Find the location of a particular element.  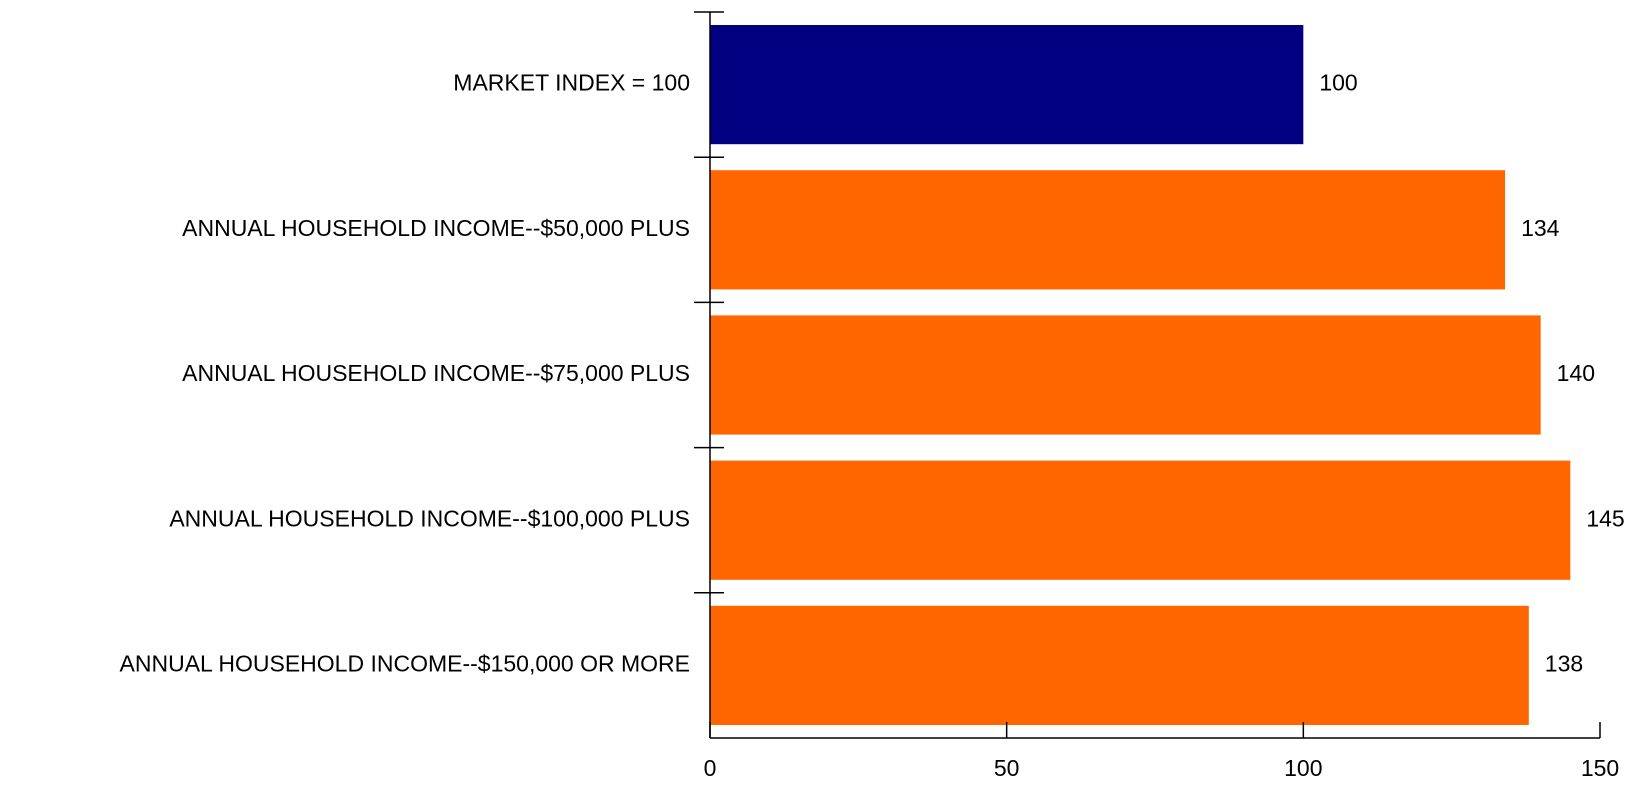

value-labels-group: 100 134 140 145 138 is located at coordinates (1471, 373).